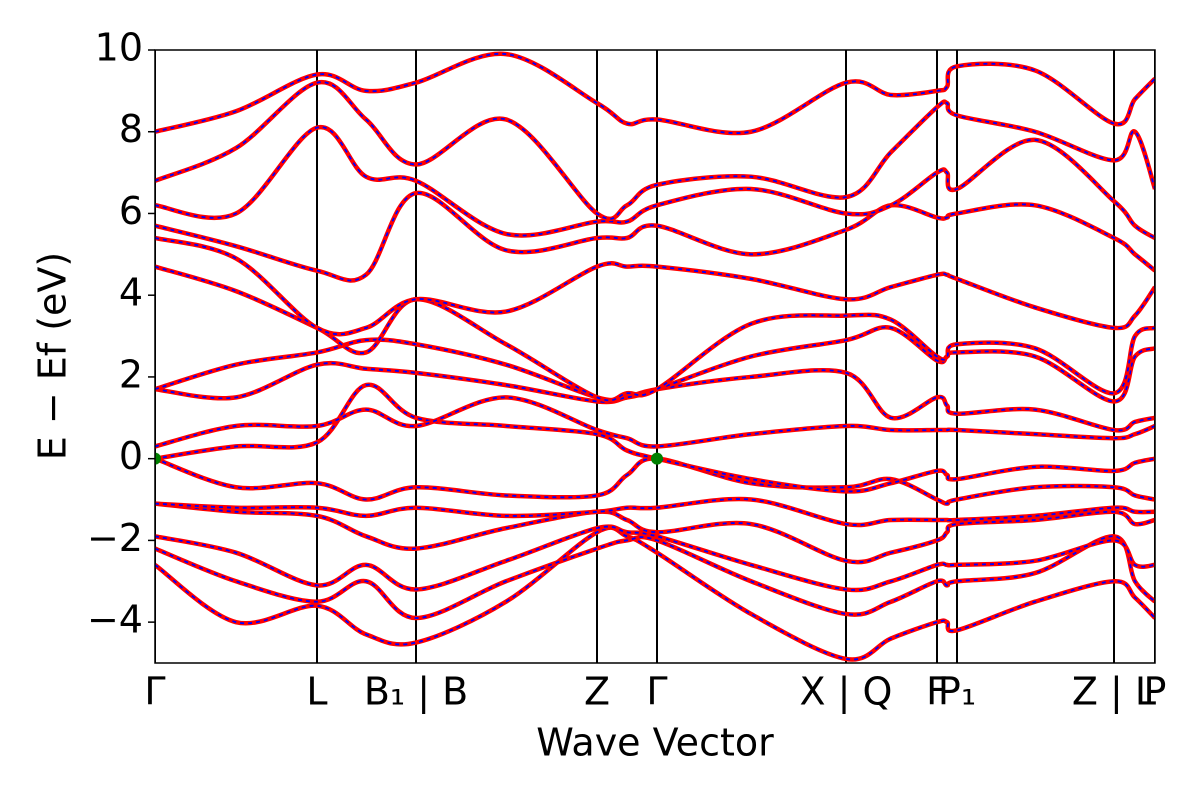 The width and height of the screenshot is (1200, 800). Describe the element at coordinates (316, 692) in the screenshot. I see `x-tick-label: L` at that location.